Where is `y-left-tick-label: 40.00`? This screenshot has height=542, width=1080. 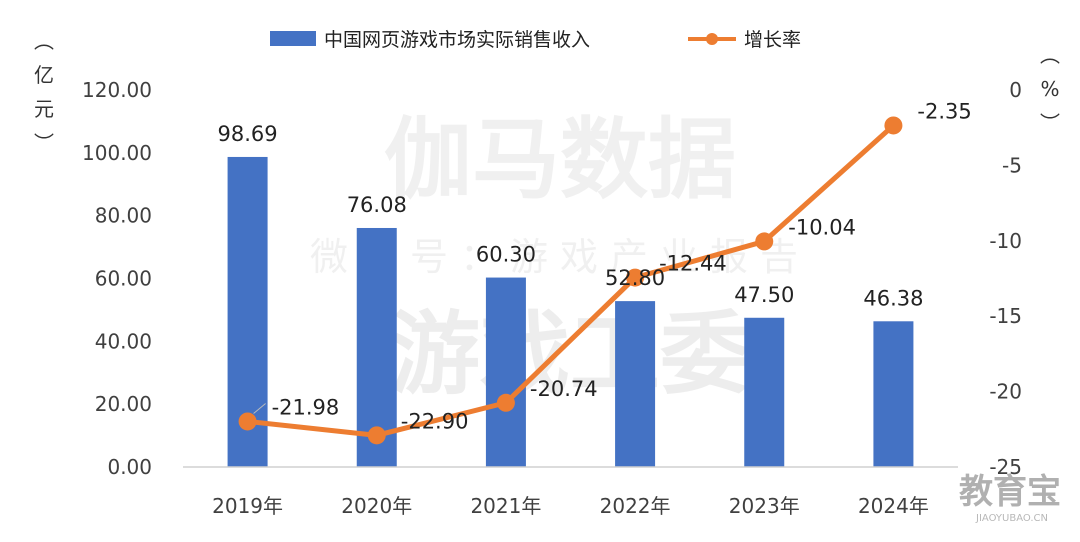
y-left-tick-label: 40.00 is located at coordinates (123, 341).